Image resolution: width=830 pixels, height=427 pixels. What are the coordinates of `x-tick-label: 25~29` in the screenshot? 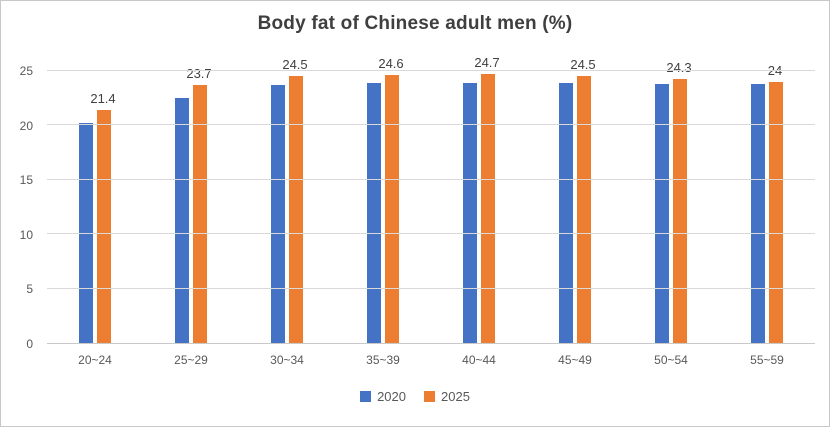 It's located at (191, 360).